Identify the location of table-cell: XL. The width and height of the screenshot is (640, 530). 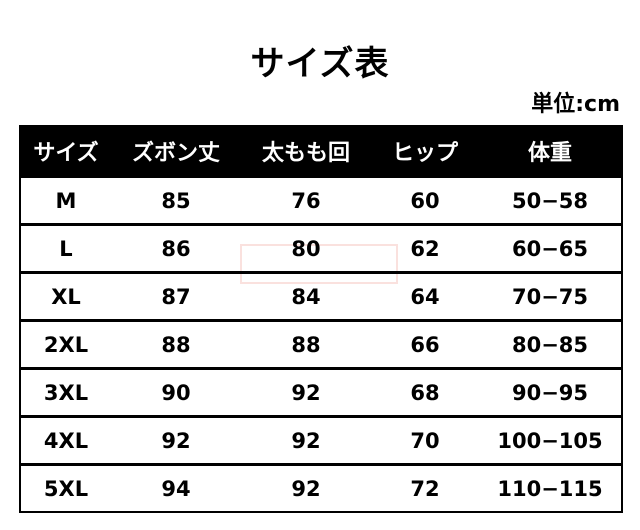
(66, 296).